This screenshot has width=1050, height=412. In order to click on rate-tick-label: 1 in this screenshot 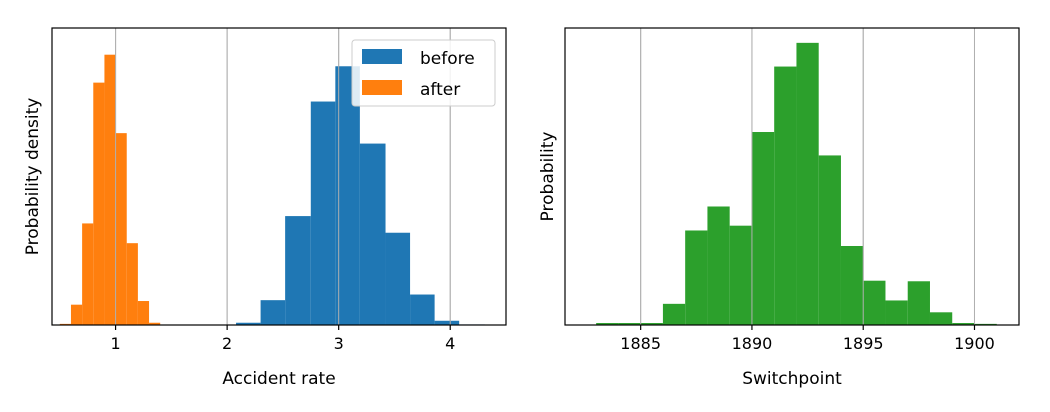, I will do `click(115, 343)`.